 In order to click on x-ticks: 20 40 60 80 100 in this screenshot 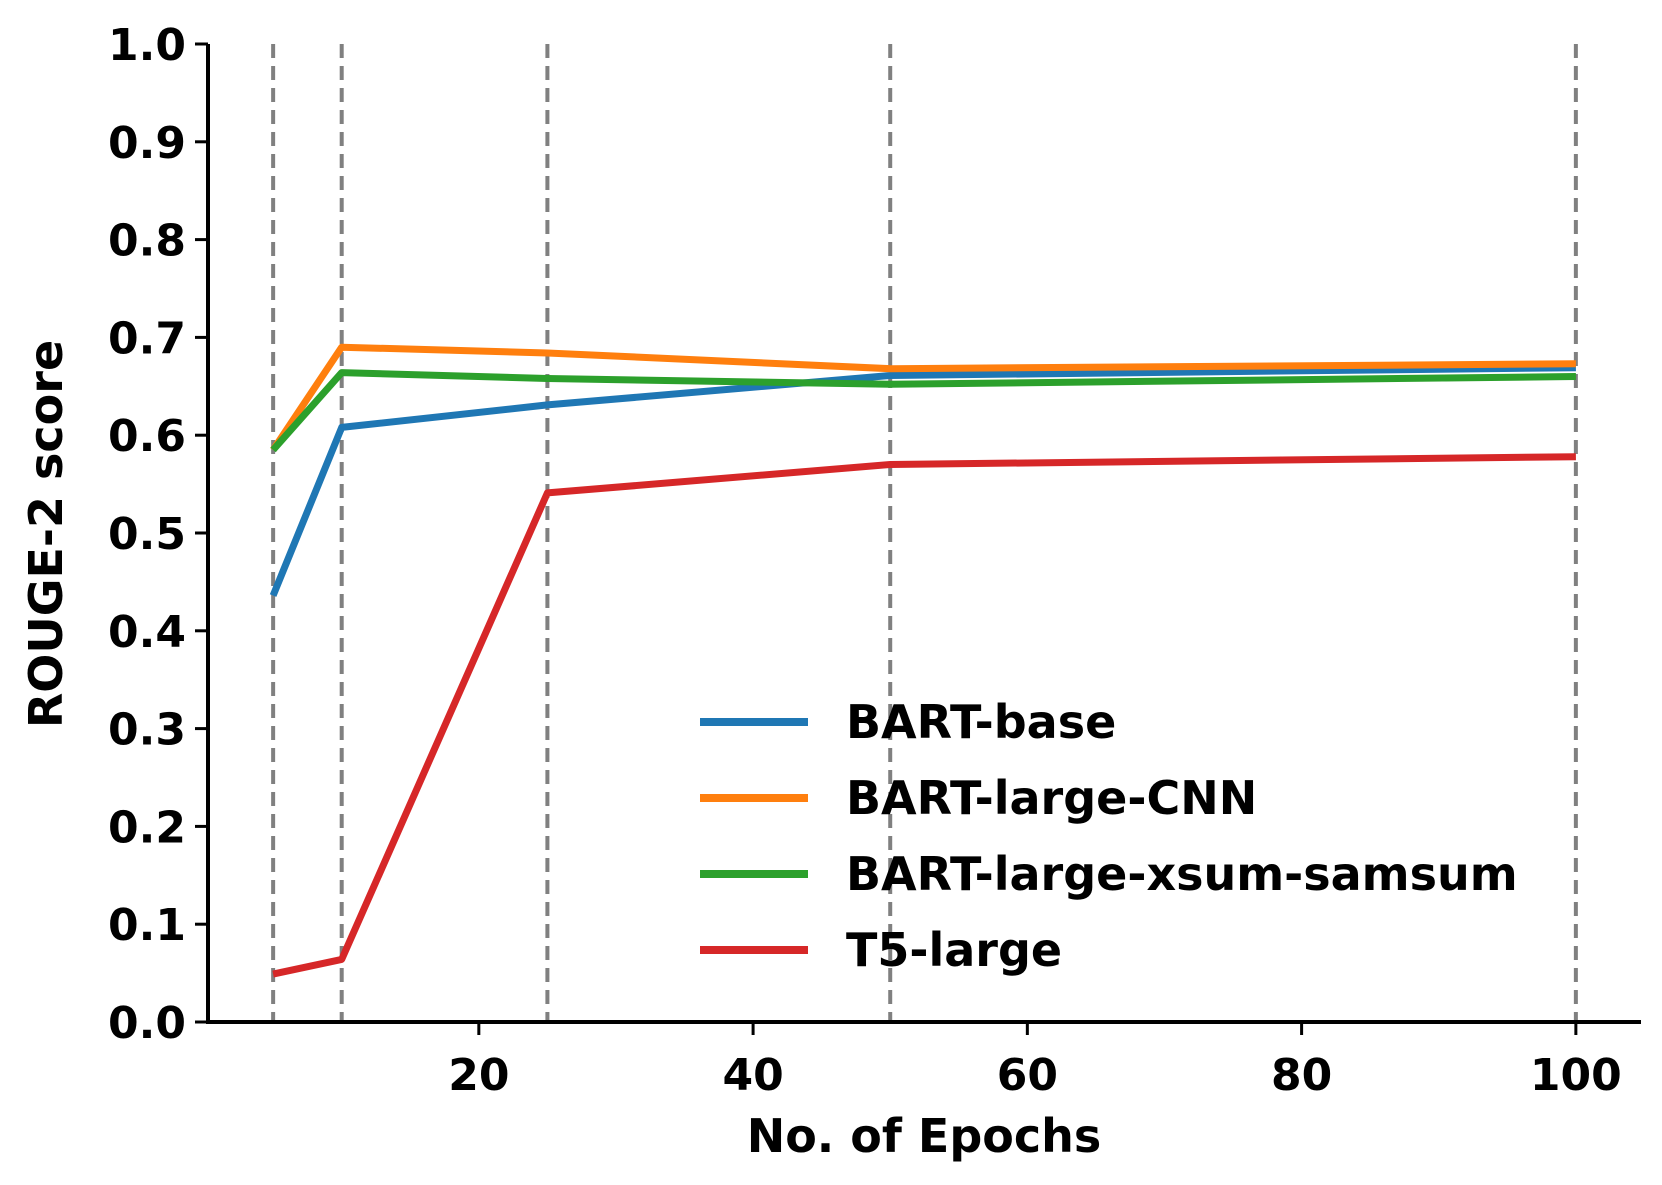, I will do `click(1035, 1061)`.